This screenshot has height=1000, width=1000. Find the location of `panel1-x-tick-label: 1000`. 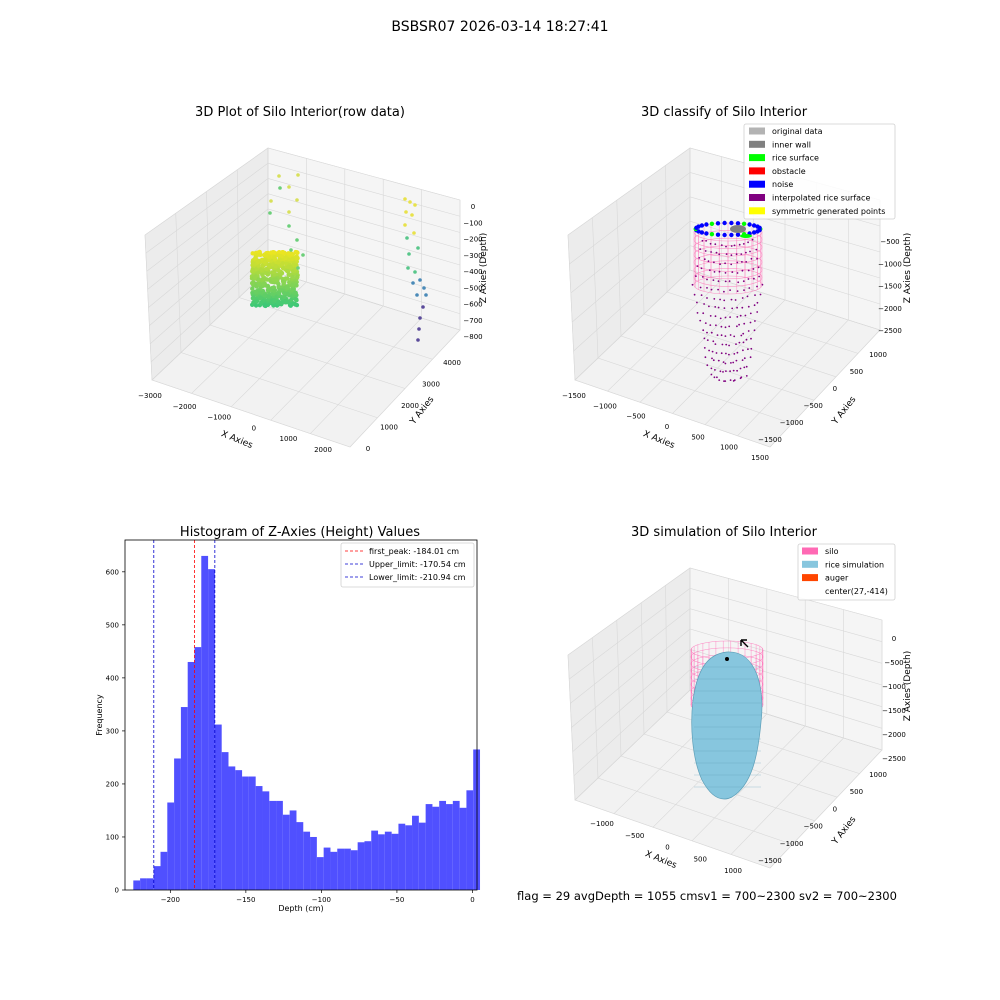

panel1-x-tick-label: 1000 is located at coordinates (288, 439).